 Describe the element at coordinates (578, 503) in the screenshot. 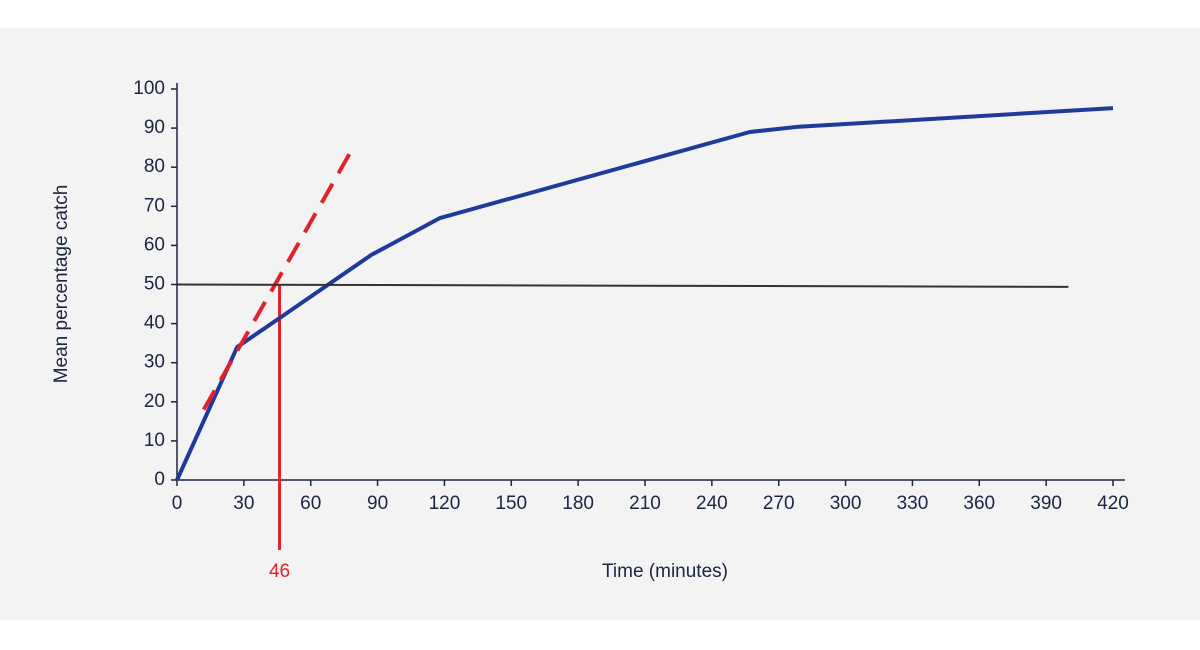

I see `x-tick-label: 180` at that location.